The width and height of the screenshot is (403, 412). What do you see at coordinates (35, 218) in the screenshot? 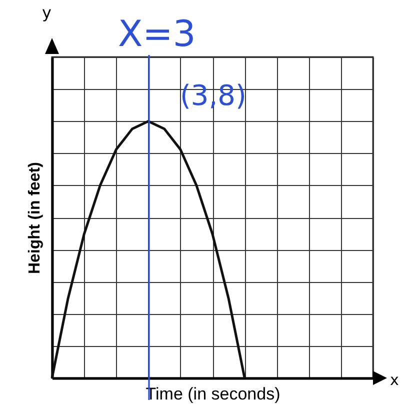
I see `y-axis-title: Height (in feet)` at bounding box center [35, 218].